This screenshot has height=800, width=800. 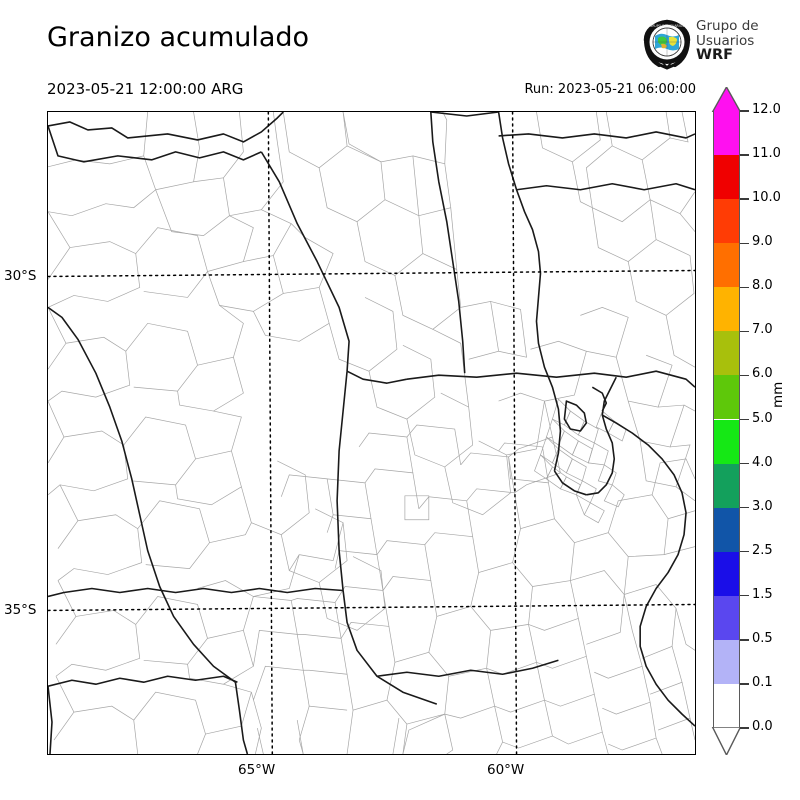 What do you see at coordinates (726, 573) in the screenshot?
I see `colorbar-band-1.5-2.5` at bounding box center [726, 573].